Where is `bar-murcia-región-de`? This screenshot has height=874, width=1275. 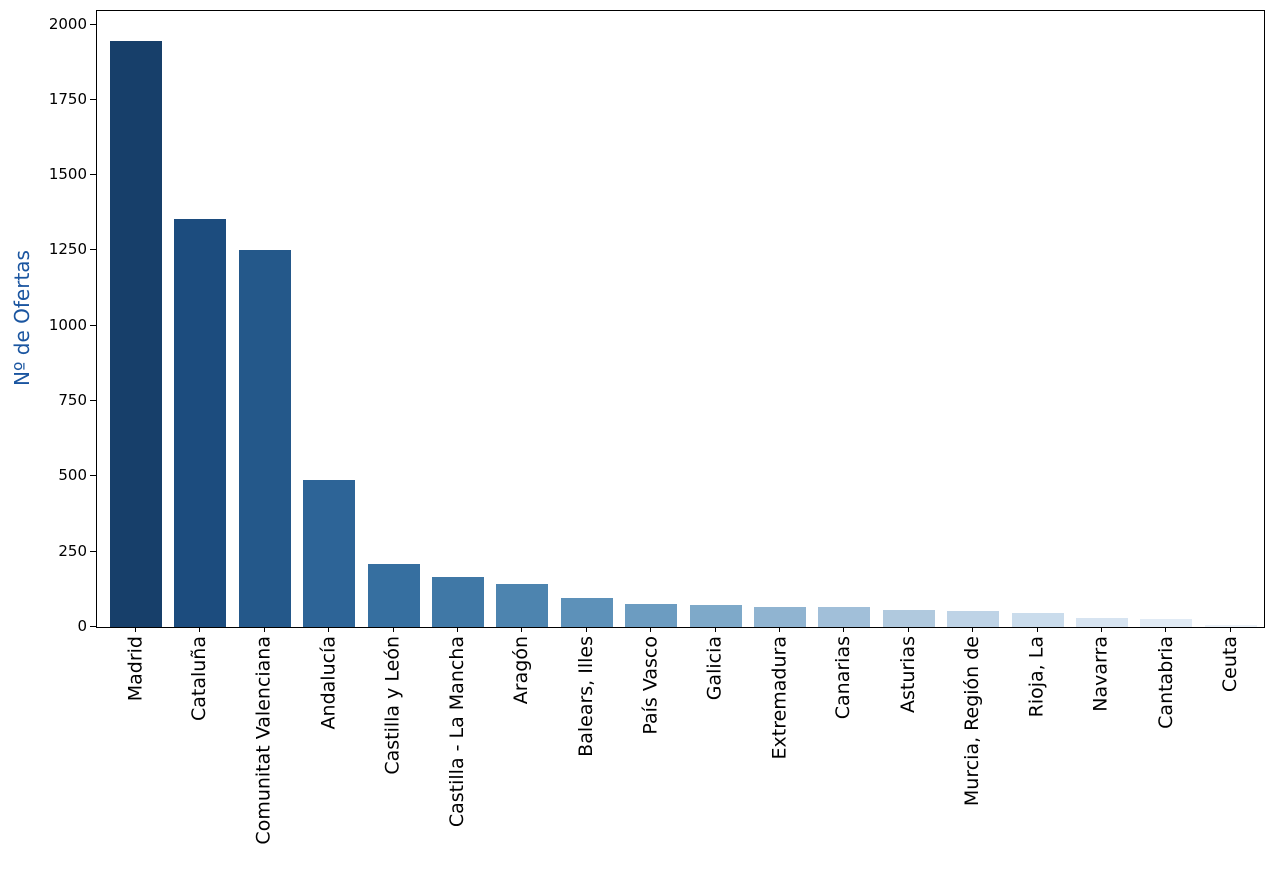 bar-murcia-región-de is located at coordinates (973, 619).